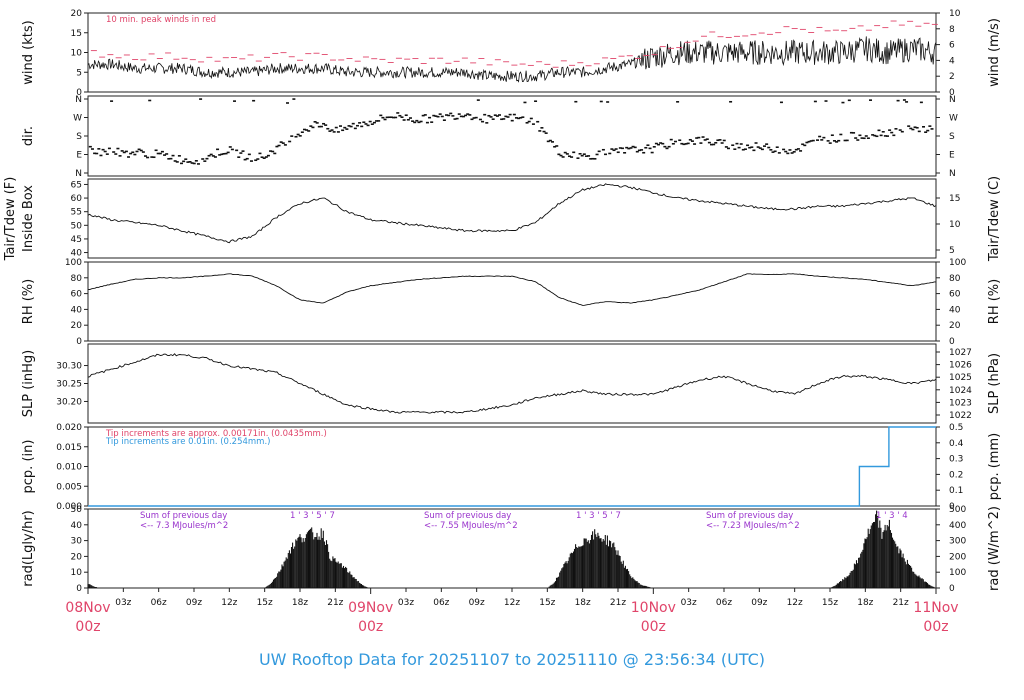 The height and width of the screenshot is (700, 1024). I want to click on wind-ytick-right-label: 8, so click(952, 30).